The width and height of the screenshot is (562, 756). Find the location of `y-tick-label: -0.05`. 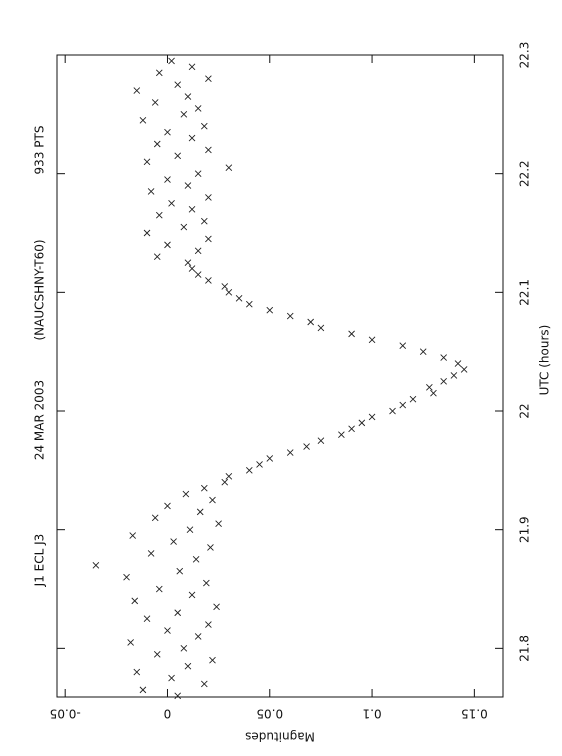

y-tick-label: -0.05 is located at coordinates (65, 714).